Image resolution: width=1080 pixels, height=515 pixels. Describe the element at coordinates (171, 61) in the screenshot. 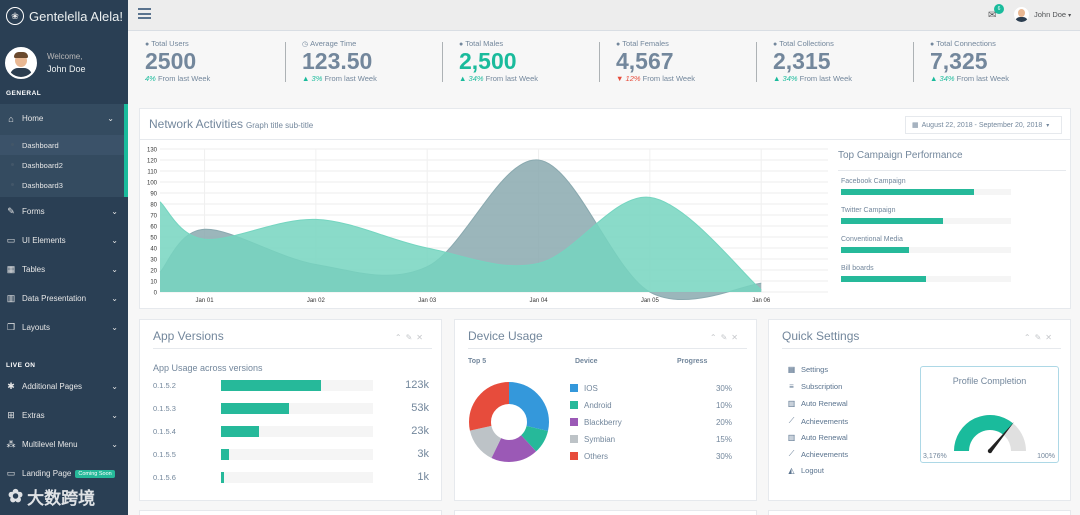

I see `tile-count: 2500` at that location.